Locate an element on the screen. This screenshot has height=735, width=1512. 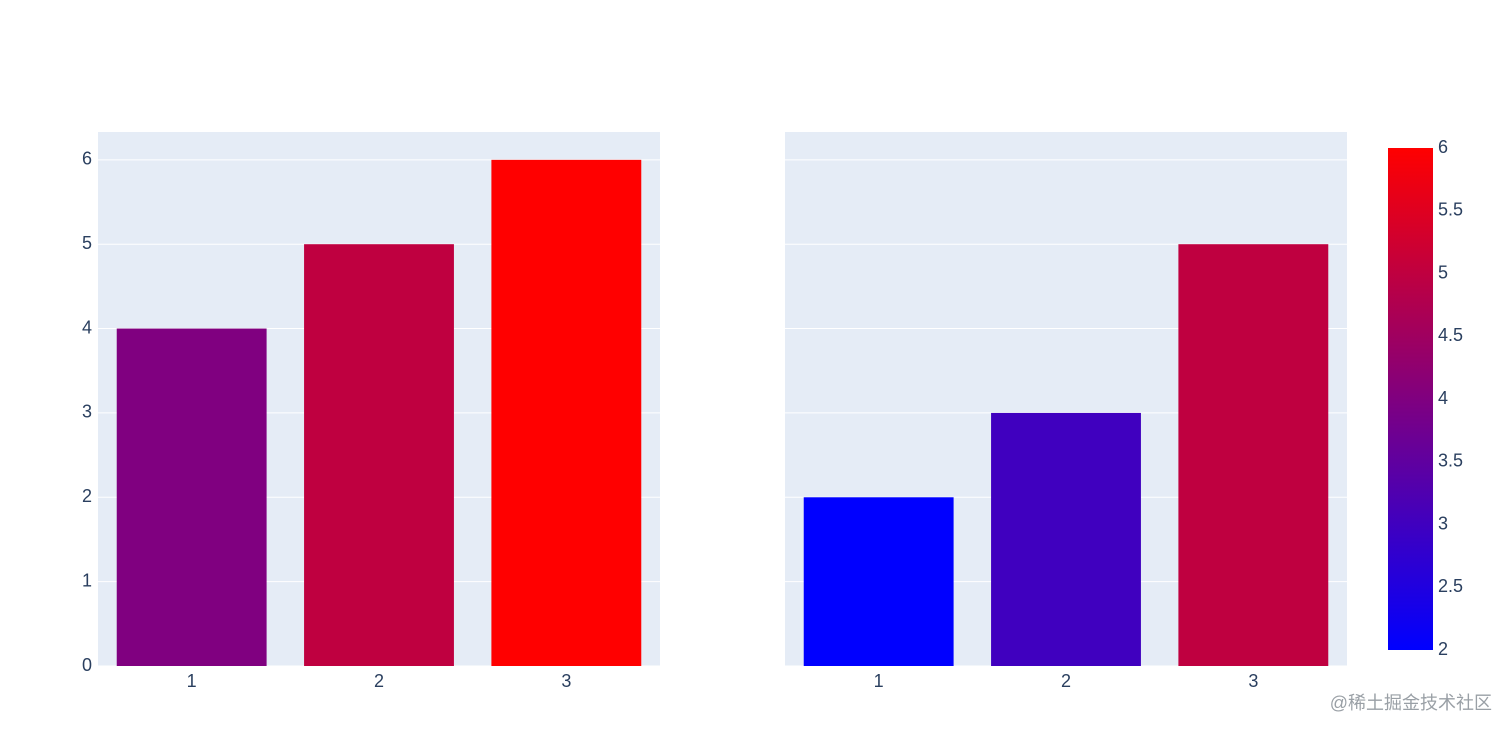
y-tick-label: 5 is located at coordinates (87, 243).